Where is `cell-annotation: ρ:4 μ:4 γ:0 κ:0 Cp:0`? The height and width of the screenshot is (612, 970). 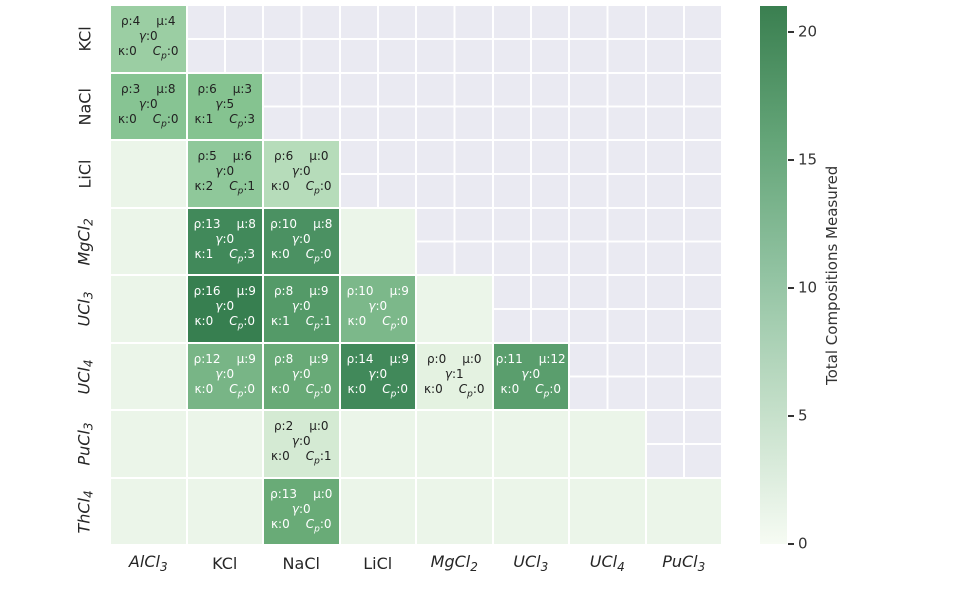
cell-annotation: ρ:4 μ:4 γ:0 κ:0 Cp:0 is located at coordinates (148, 38).